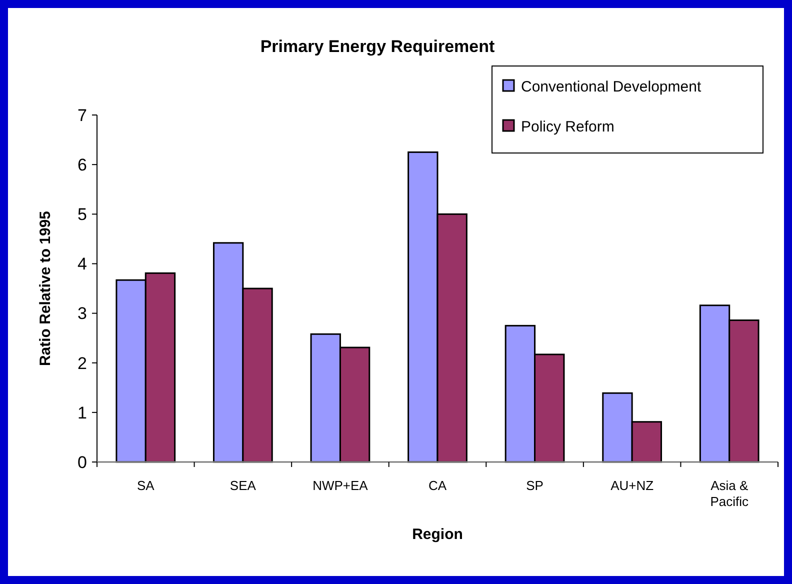  Describe the element at coordinates (377, 46) in the screenshot. I see `chart-title: Primary Energy Requirement` at that location.